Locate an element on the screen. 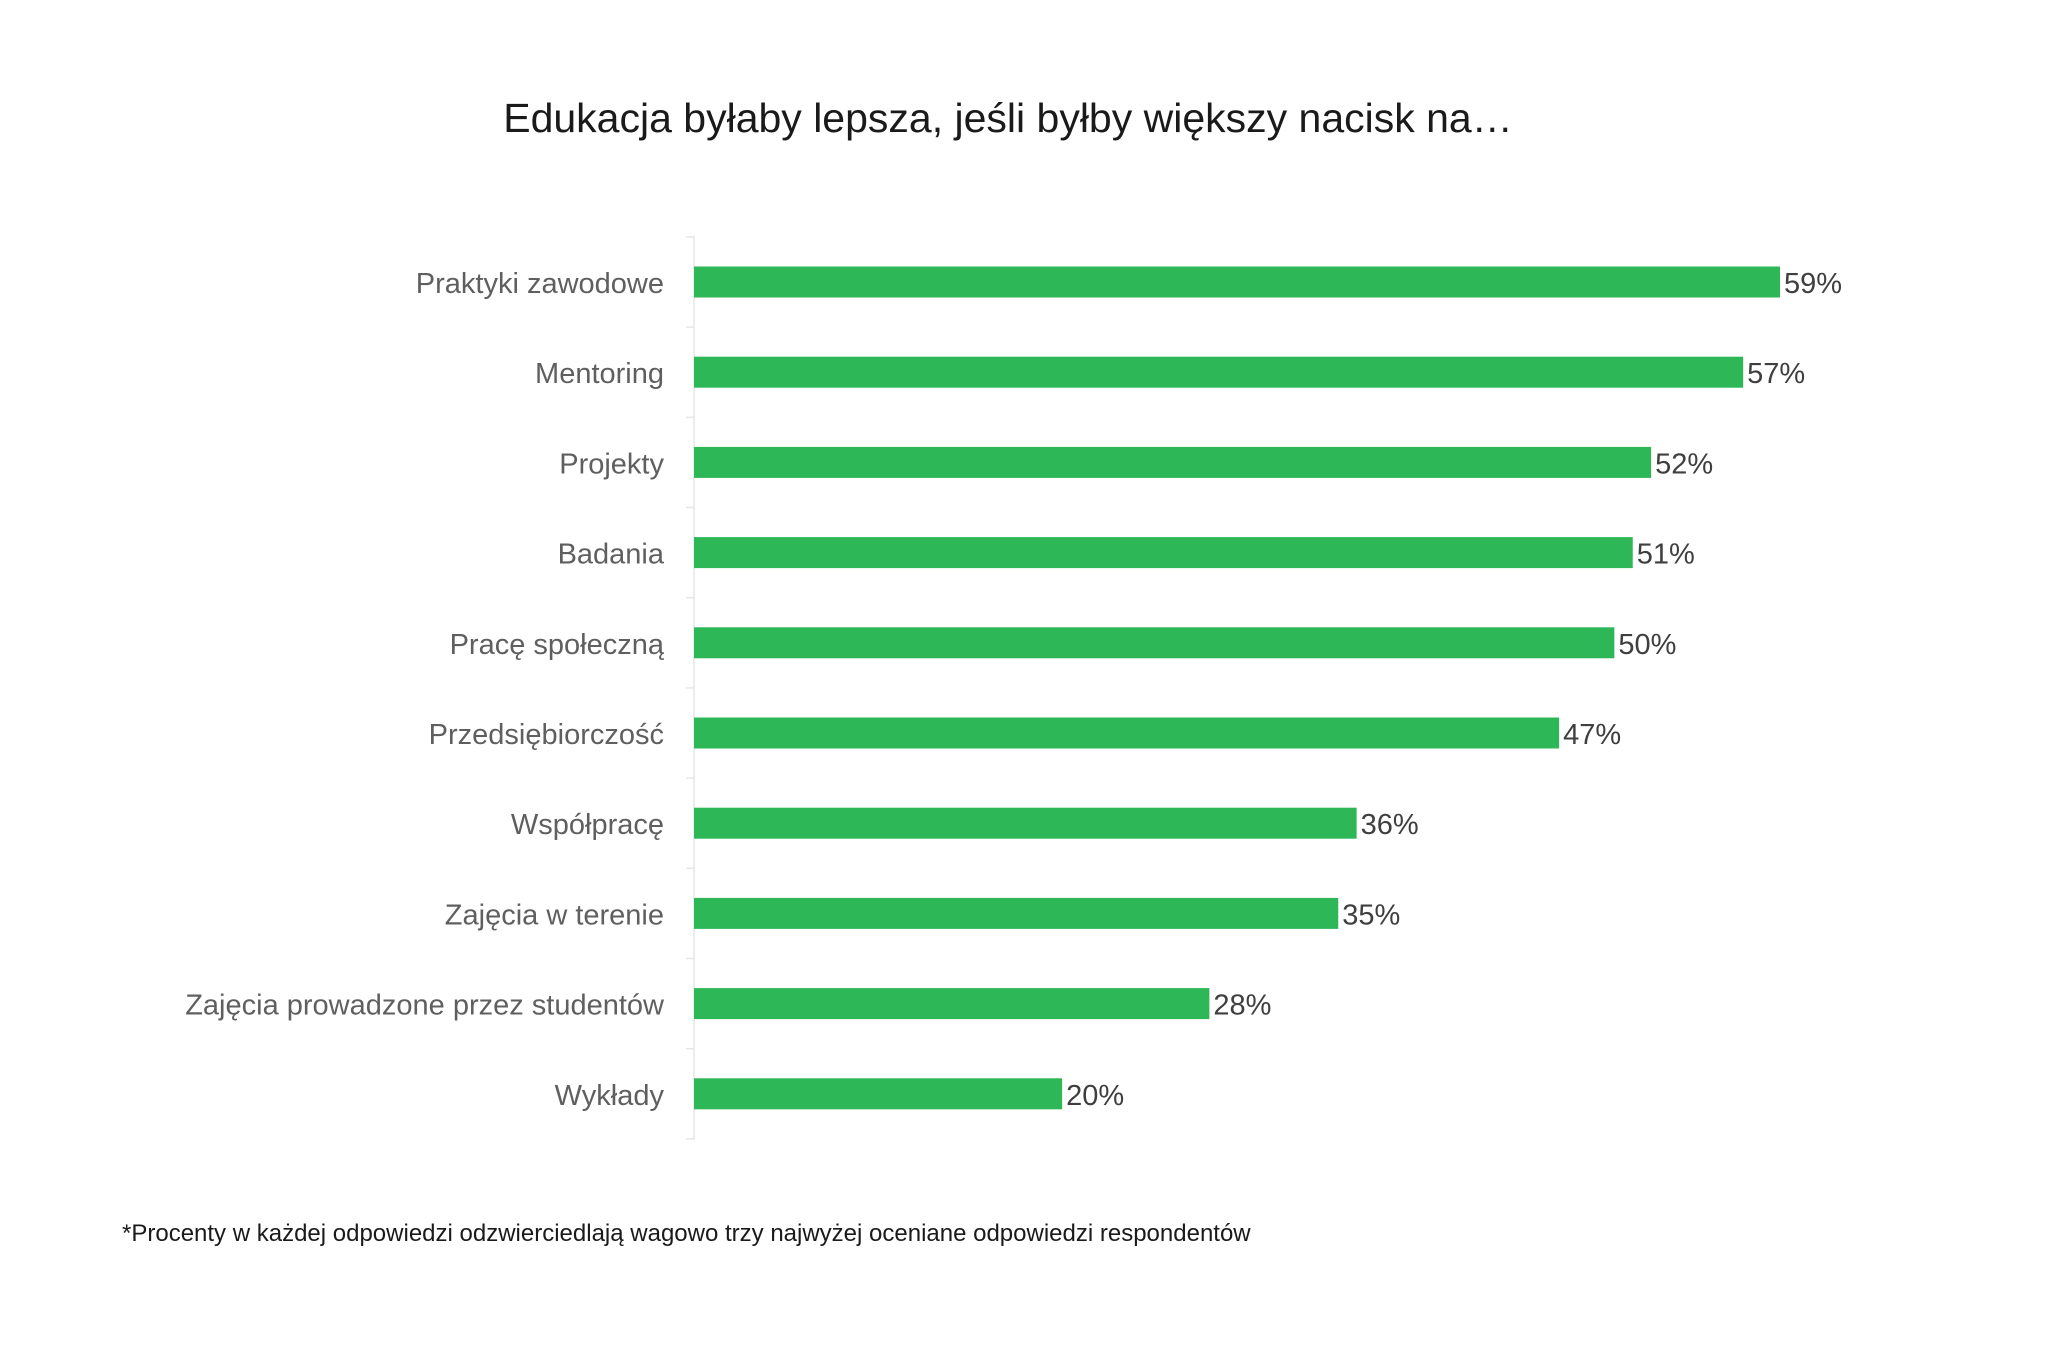 The width and height of the screenshot is (2048, 1366). value-label: 35% is located at coordinates (1371, 915).